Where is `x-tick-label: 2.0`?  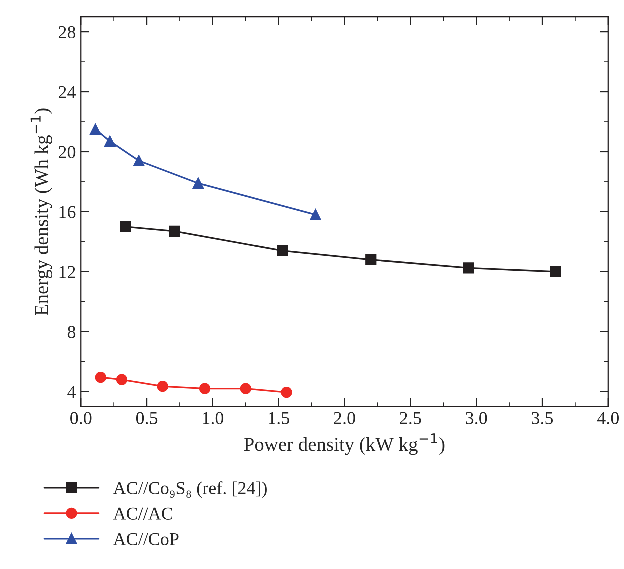 x-tick-label: 2.0 is located at coordinates (345, 418).